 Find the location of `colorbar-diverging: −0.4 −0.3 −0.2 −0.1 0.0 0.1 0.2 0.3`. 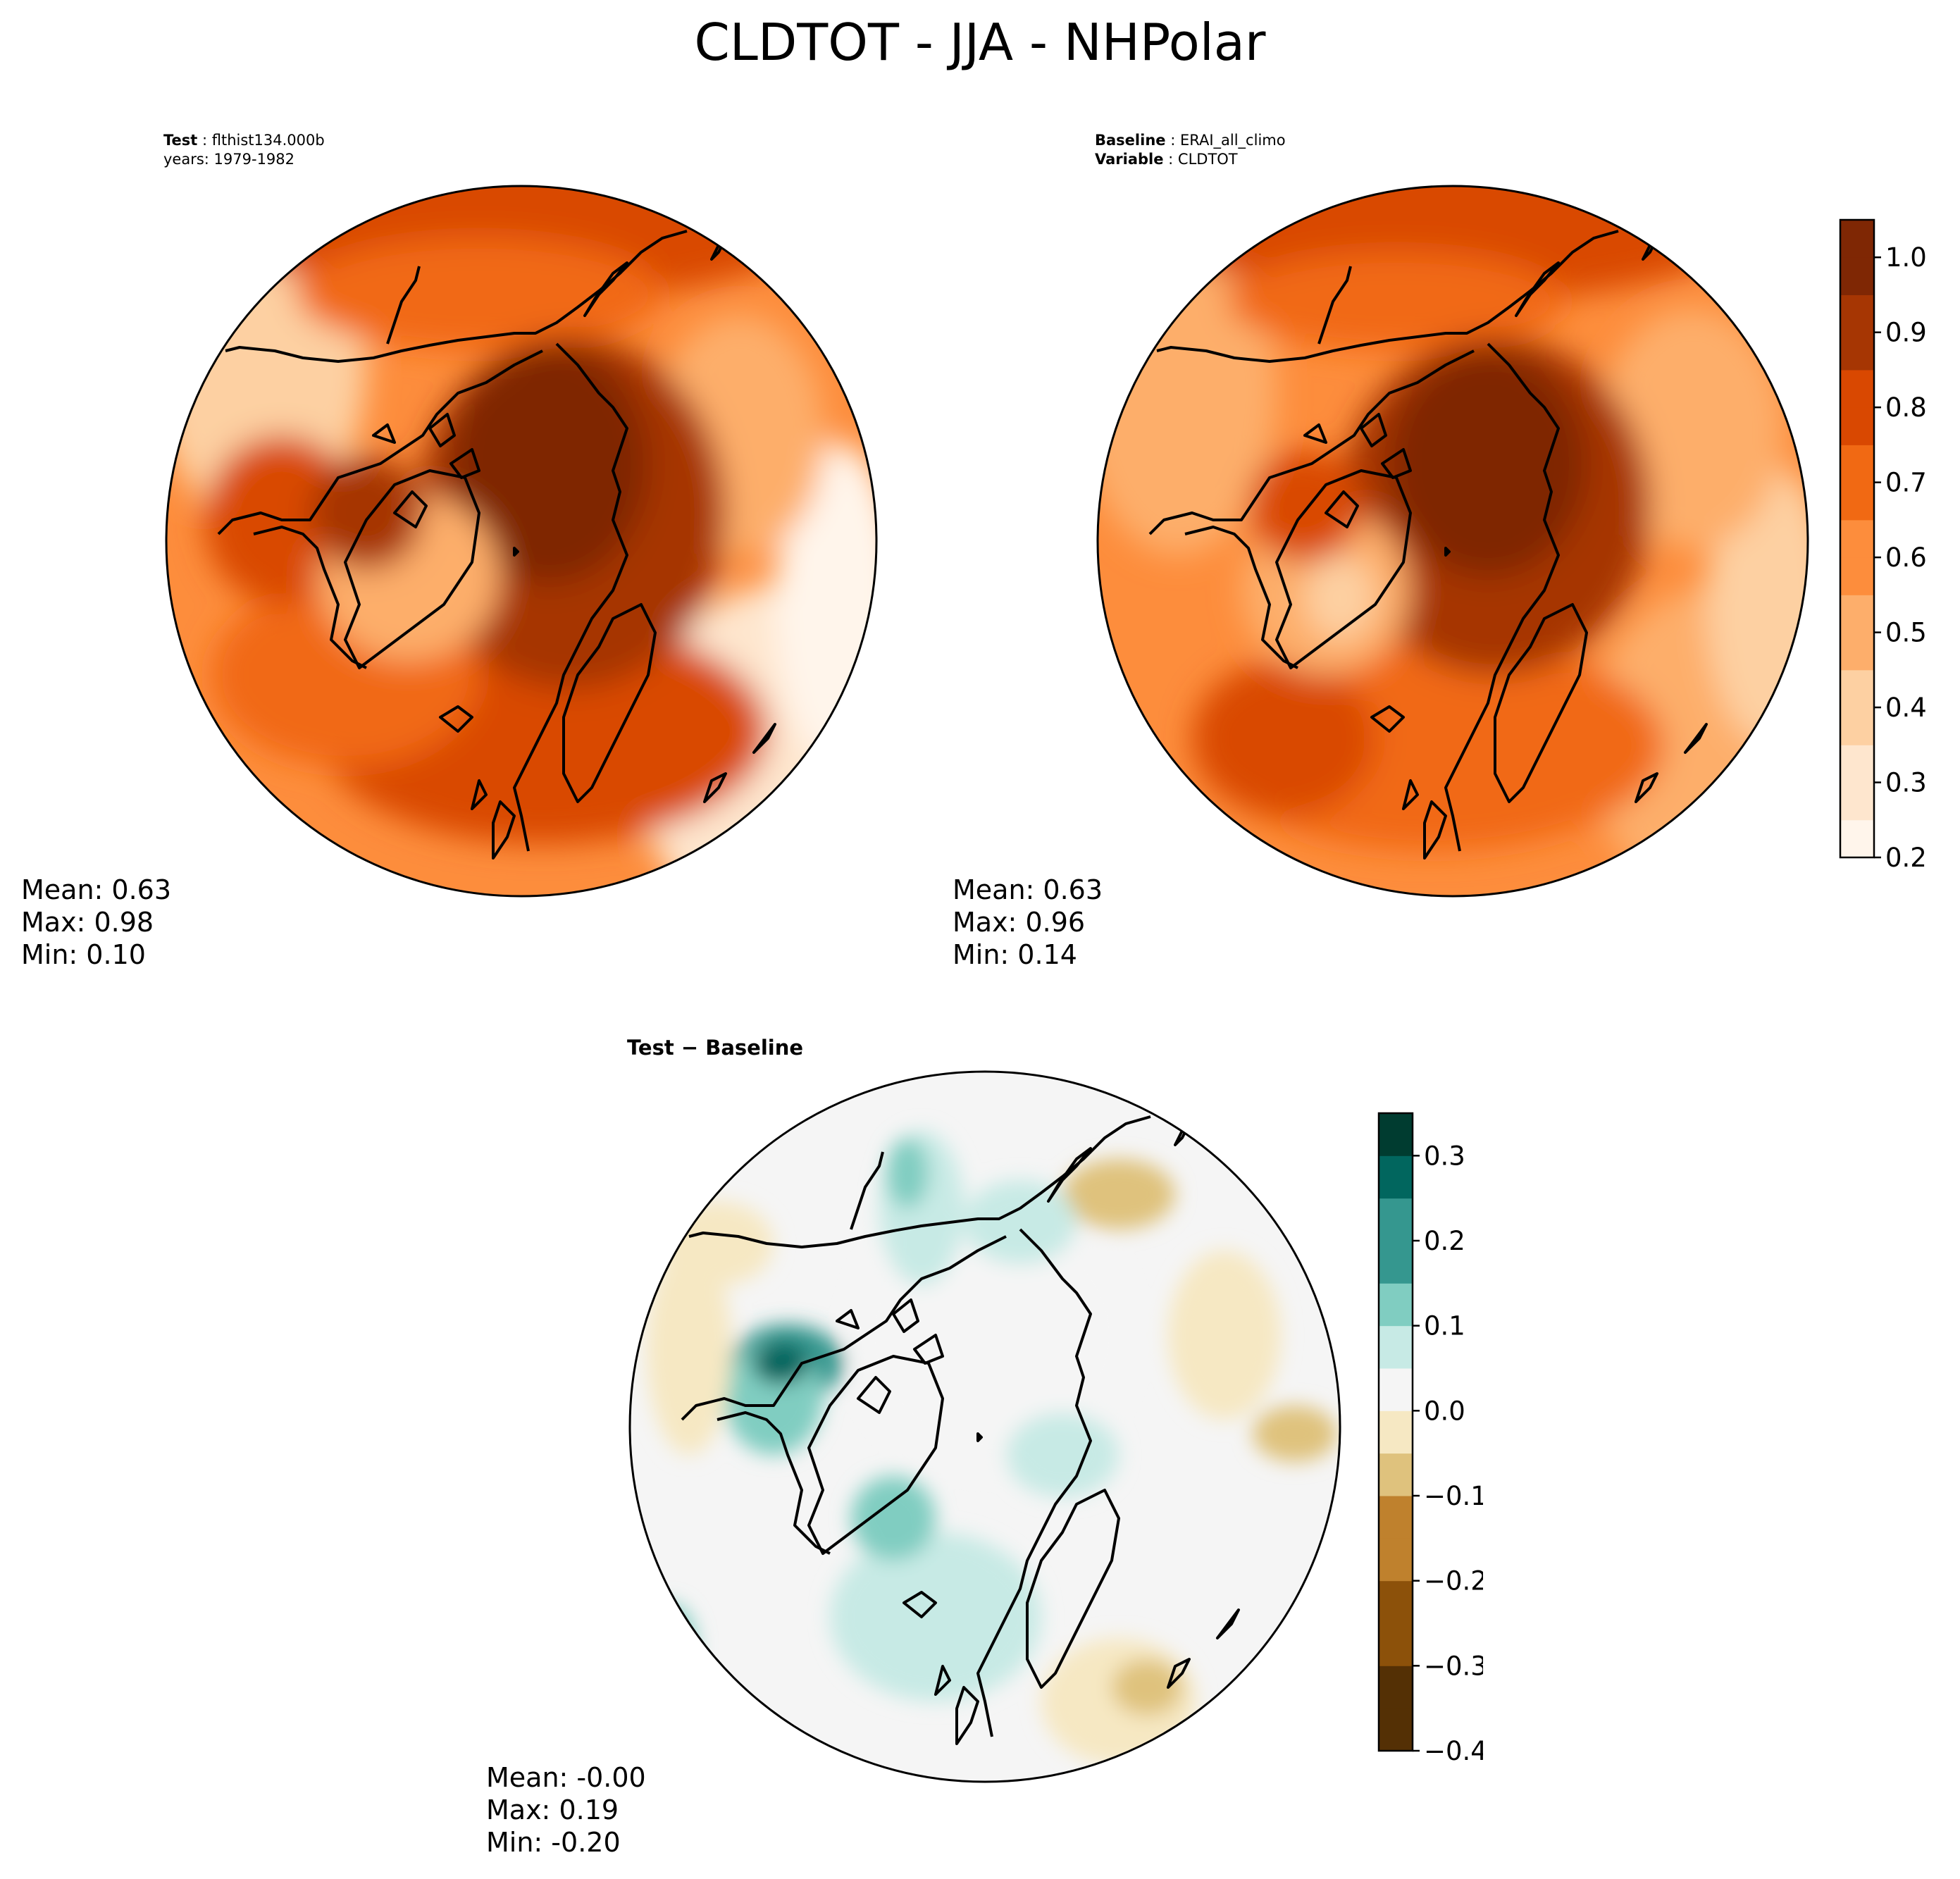

colorbar-diverging: −0.4 −0.3 −0.2 −0.1 0.0 0.1 0.2 0.3 is located at coordinates (1430, 1439).